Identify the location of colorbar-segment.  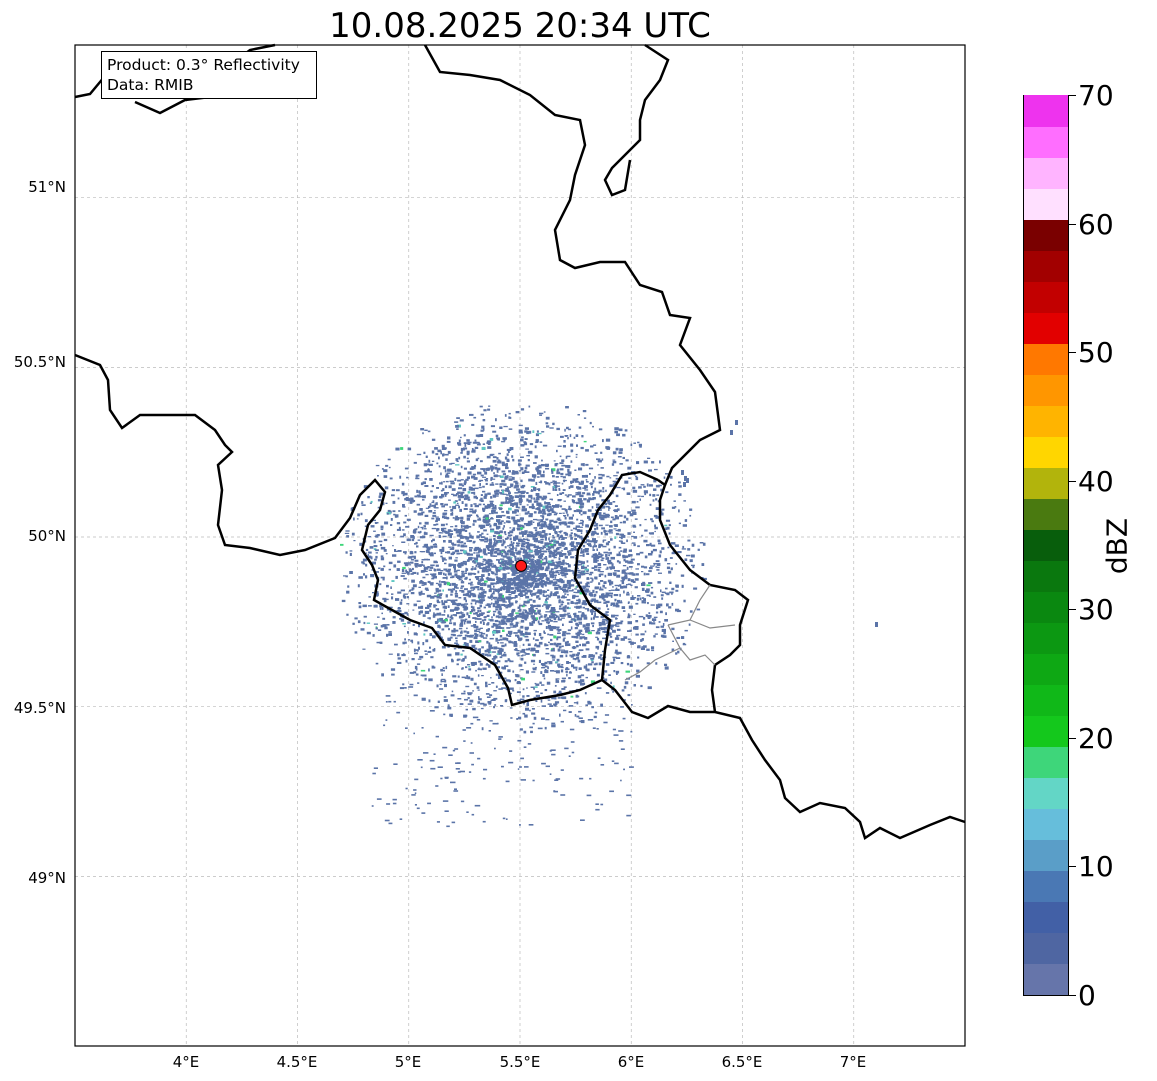
(1046, 266).